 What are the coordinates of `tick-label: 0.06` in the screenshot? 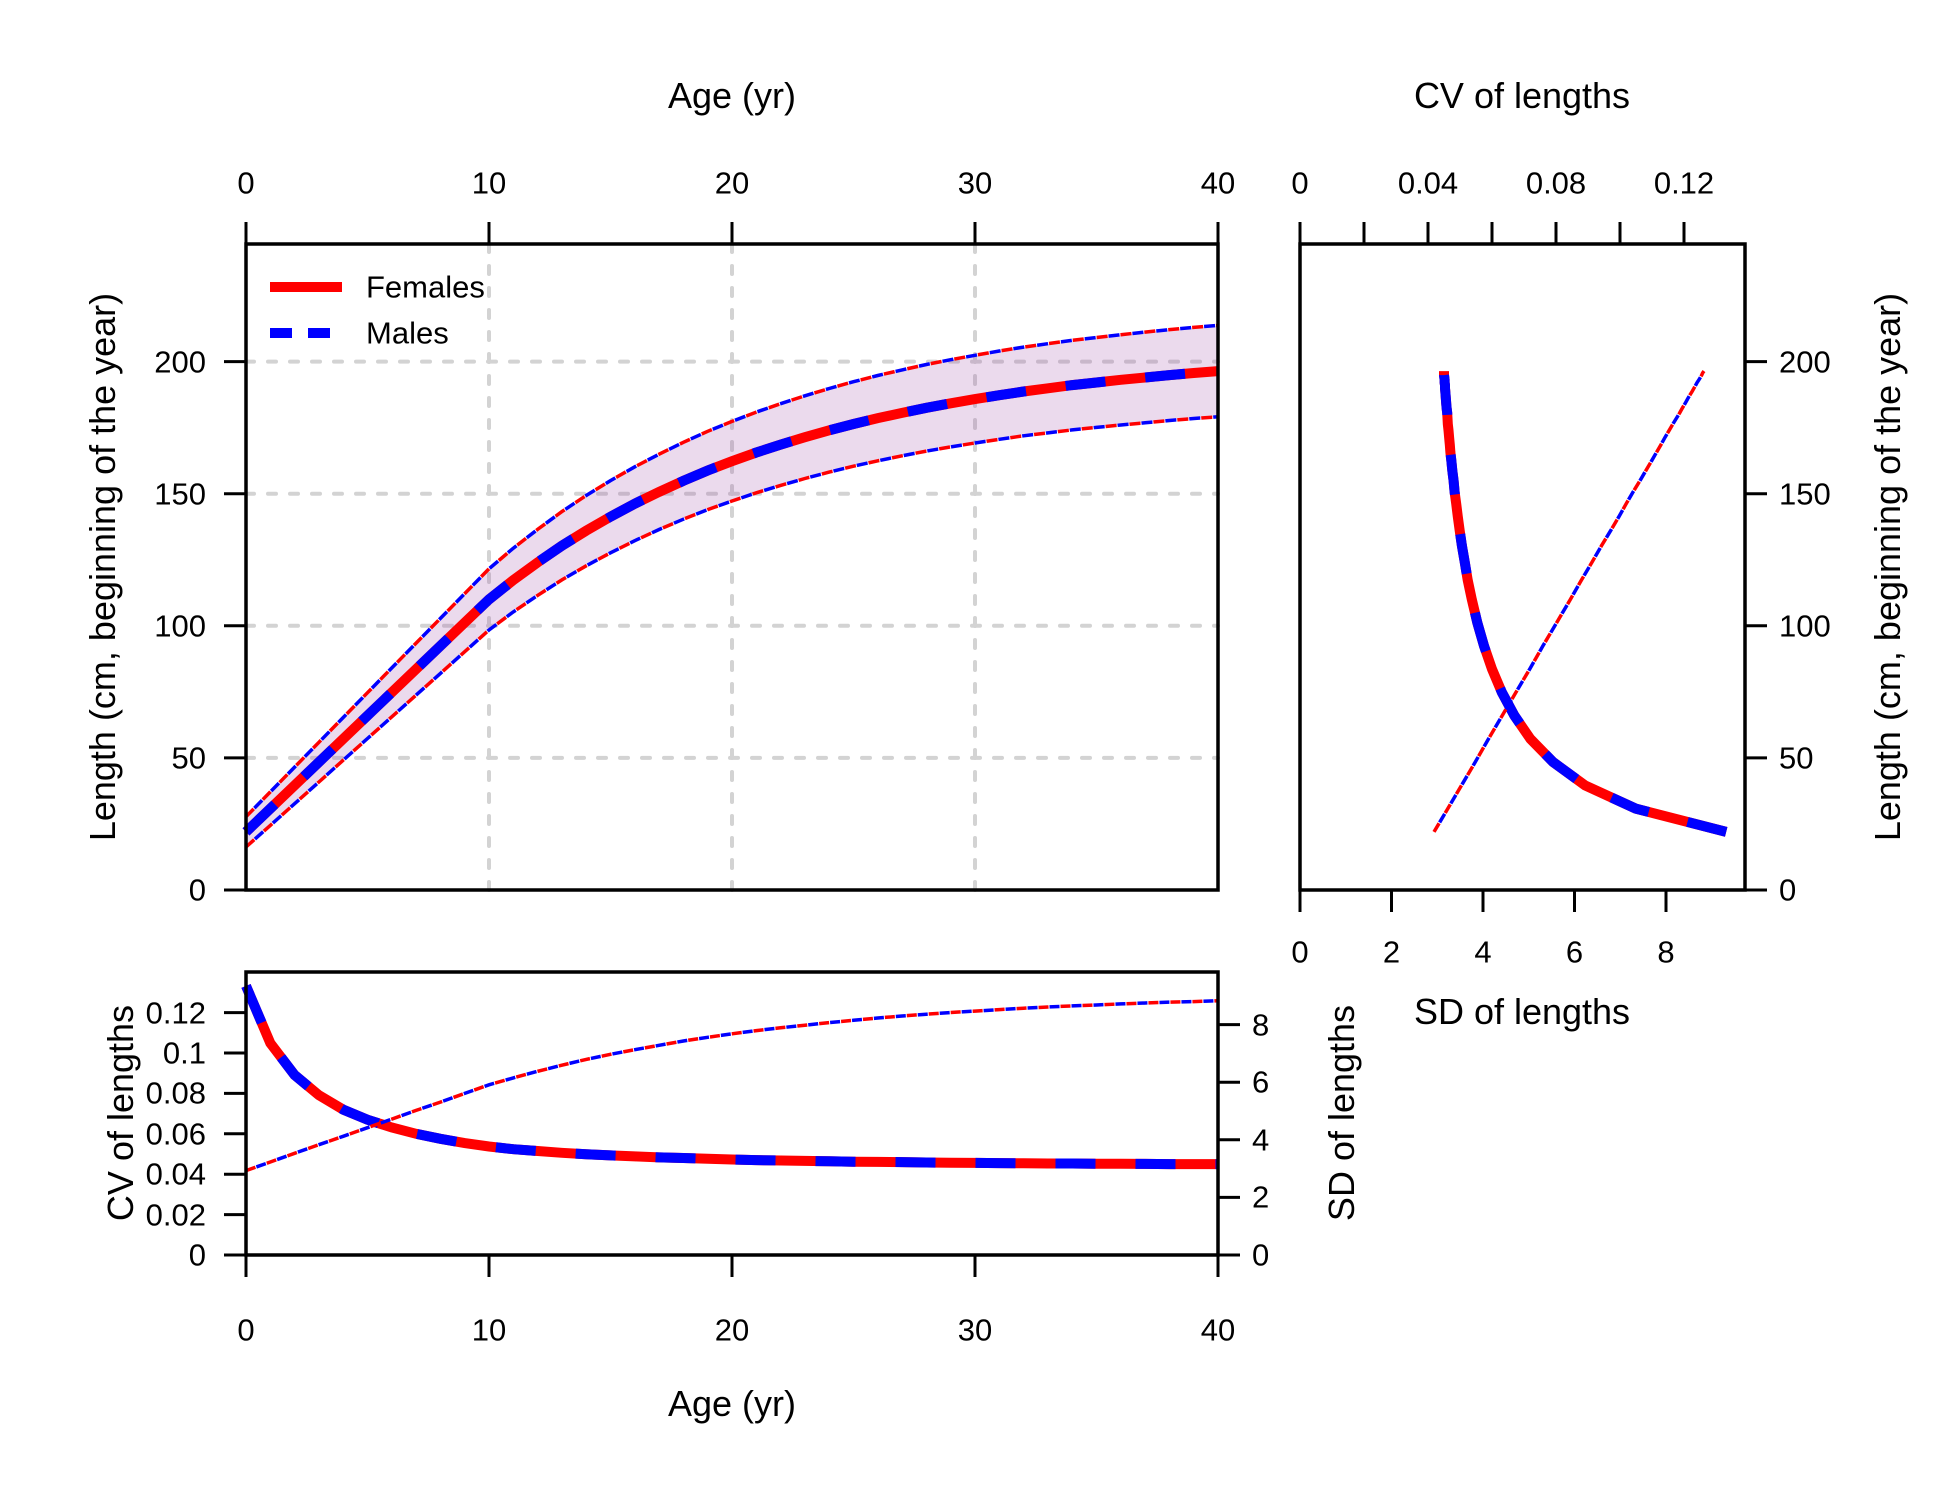 It's located at (175, 1134).